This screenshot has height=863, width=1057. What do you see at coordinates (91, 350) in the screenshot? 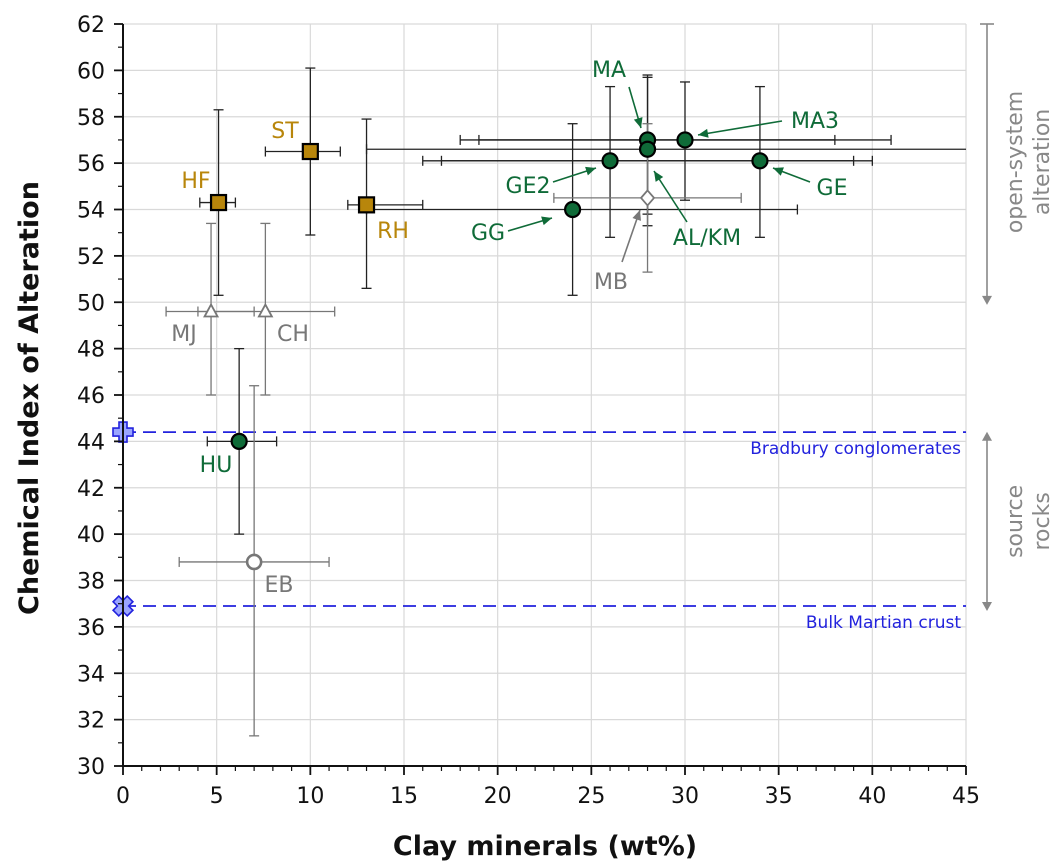
I see `y-tick-label: 48` at bounding box center [91, 350].